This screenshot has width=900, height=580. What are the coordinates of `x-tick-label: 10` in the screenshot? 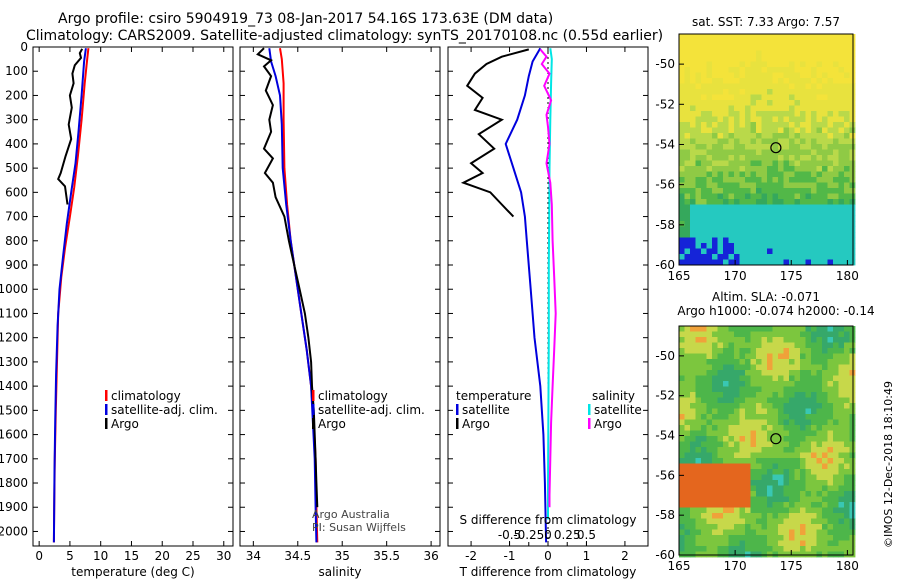 It's located at (100, 556).